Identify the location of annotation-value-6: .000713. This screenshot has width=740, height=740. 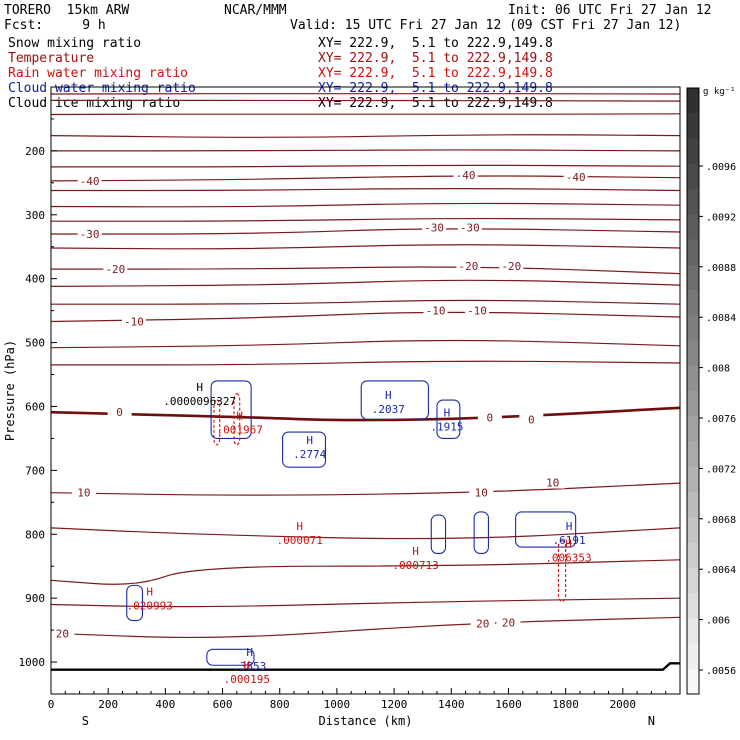
(415, 565).